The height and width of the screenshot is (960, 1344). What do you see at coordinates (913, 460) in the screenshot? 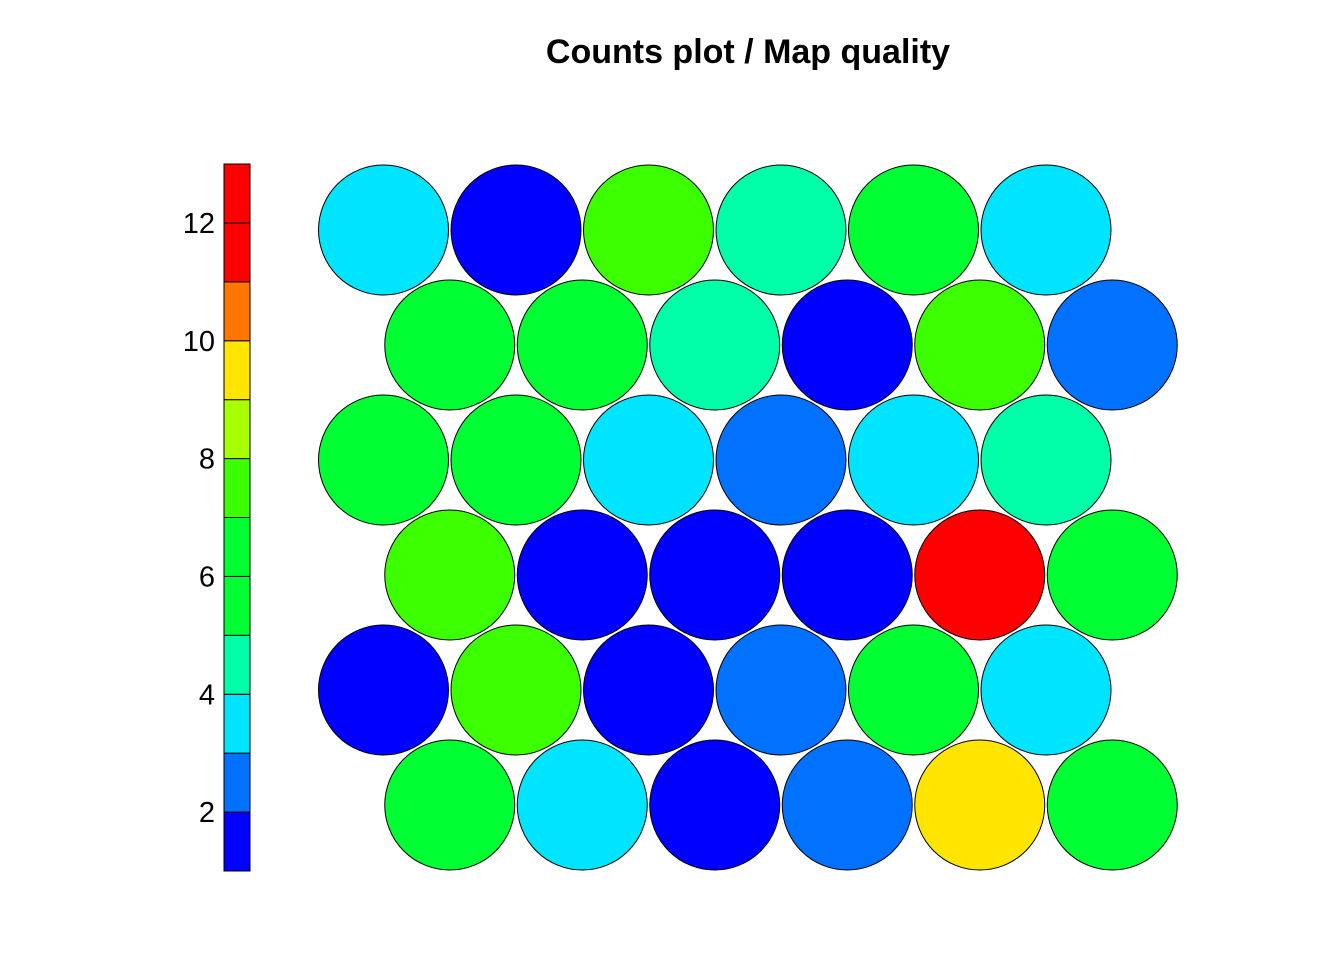
I see `map-cell-r3-c5` at bounding box center [913, 460].